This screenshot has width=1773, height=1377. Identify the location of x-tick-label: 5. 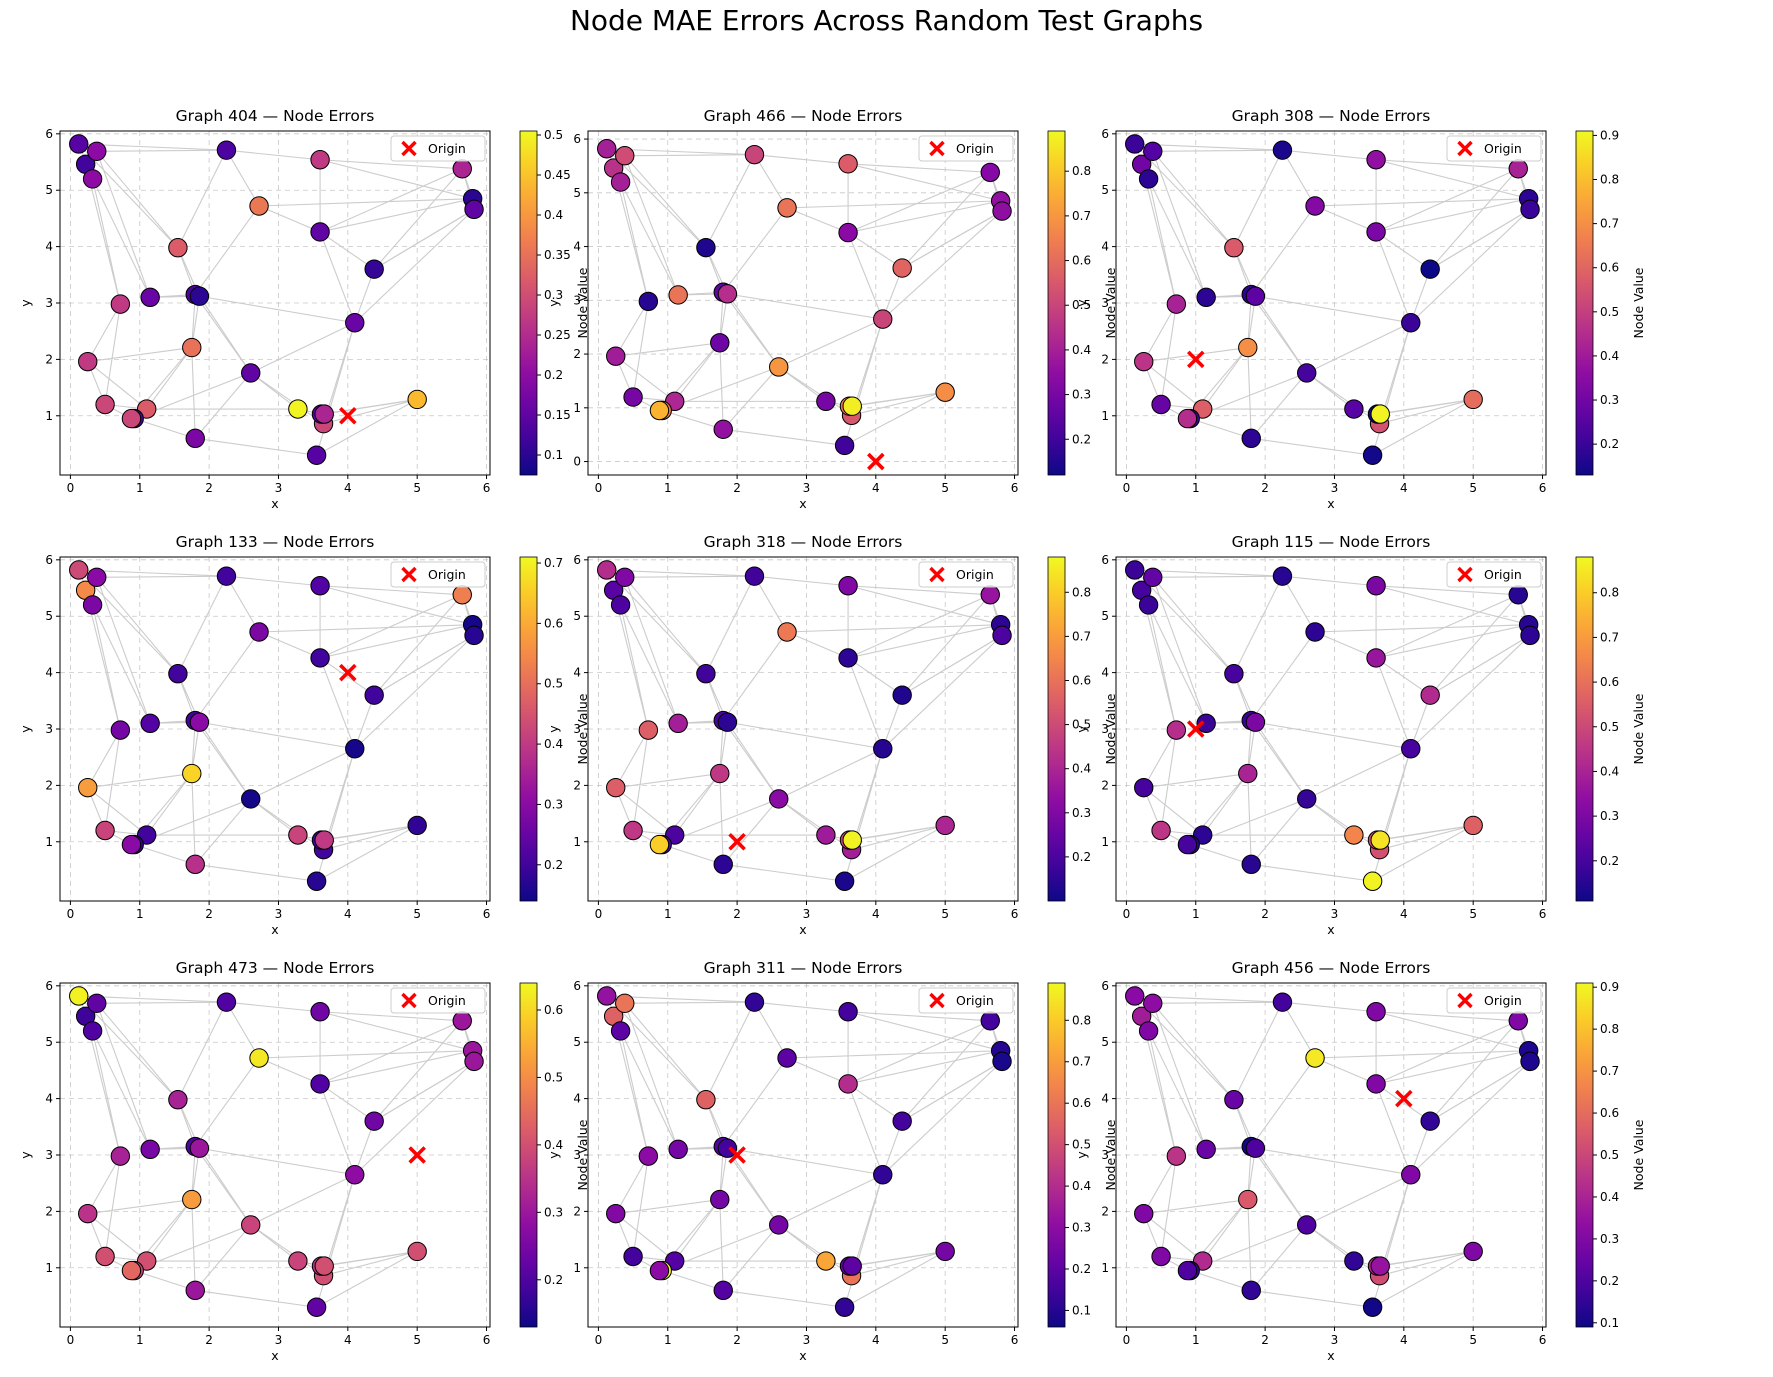
(945, 488).